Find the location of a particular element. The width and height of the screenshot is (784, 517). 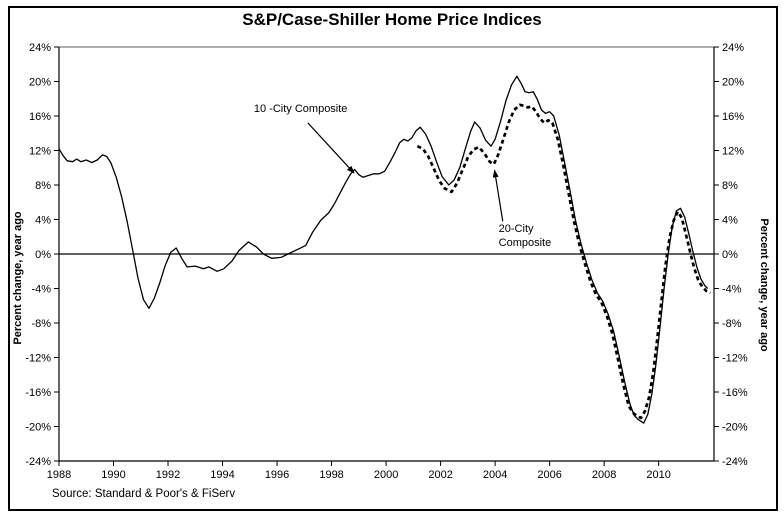

x-tick-label: 2000 is located at coordinates (386, 475).